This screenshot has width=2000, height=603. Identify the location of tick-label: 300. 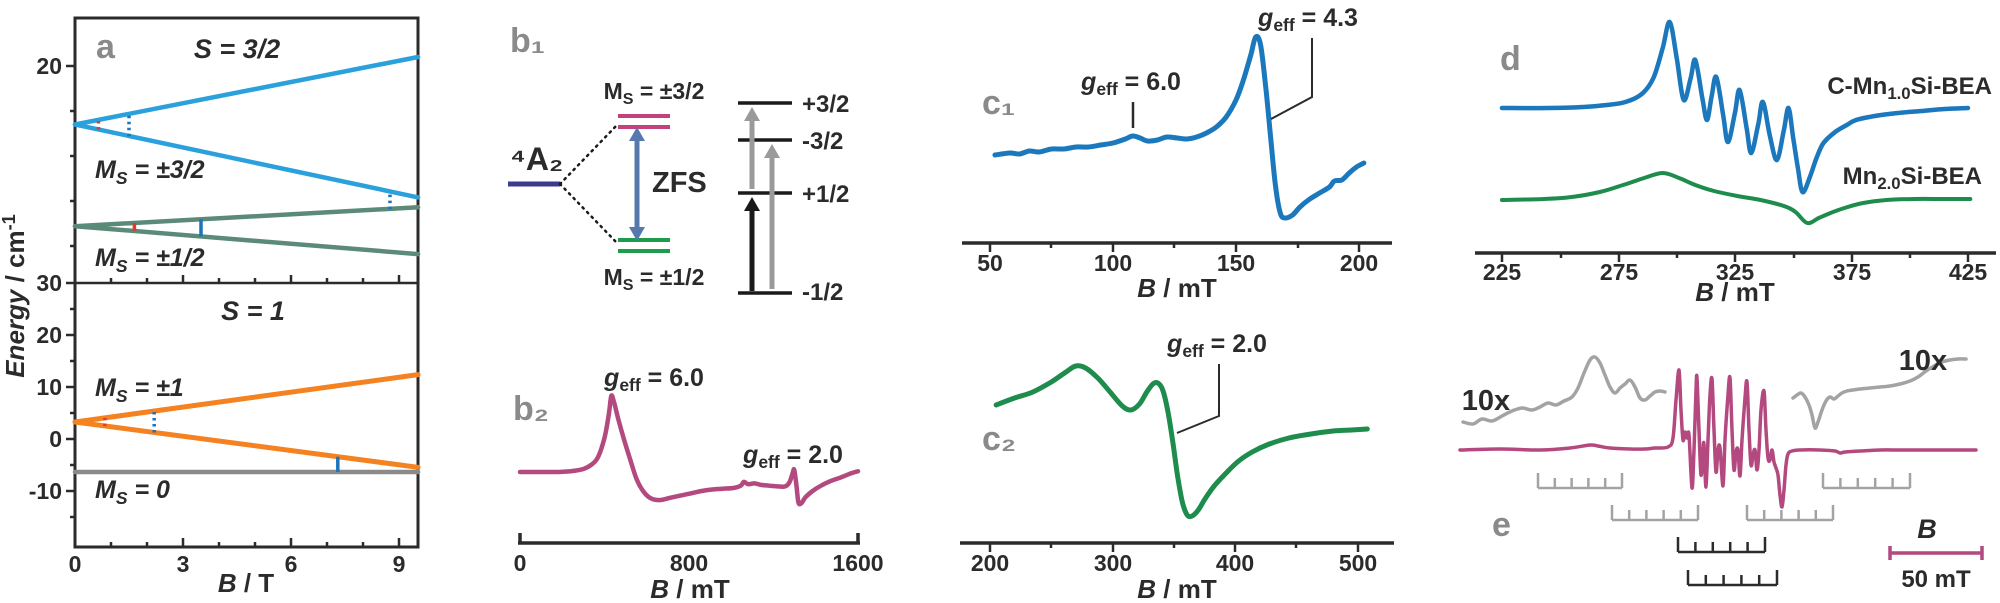
(1113, 563).